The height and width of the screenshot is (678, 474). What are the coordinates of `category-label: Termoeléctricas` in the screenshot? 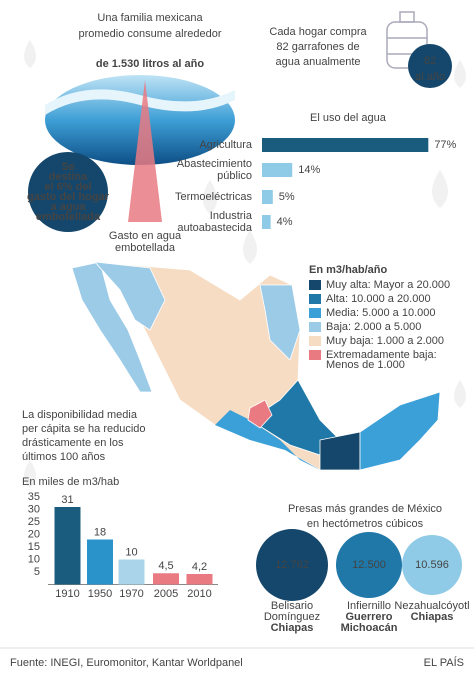 It's located at (214, 197).